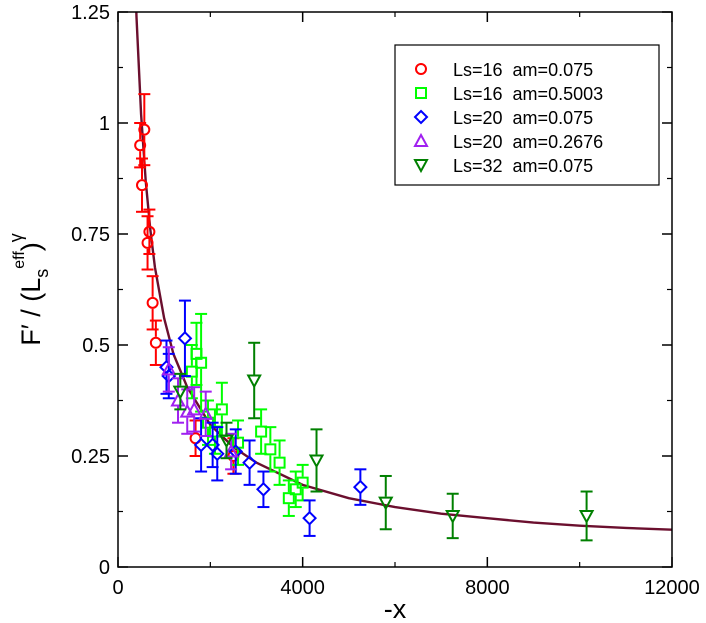 This screenshot has width=706, height=623. What do you see at coordinates (31, 312) in the screenshot?
I see `y-axis-label-main: F′ / (L` at bounding box center [31, 312].